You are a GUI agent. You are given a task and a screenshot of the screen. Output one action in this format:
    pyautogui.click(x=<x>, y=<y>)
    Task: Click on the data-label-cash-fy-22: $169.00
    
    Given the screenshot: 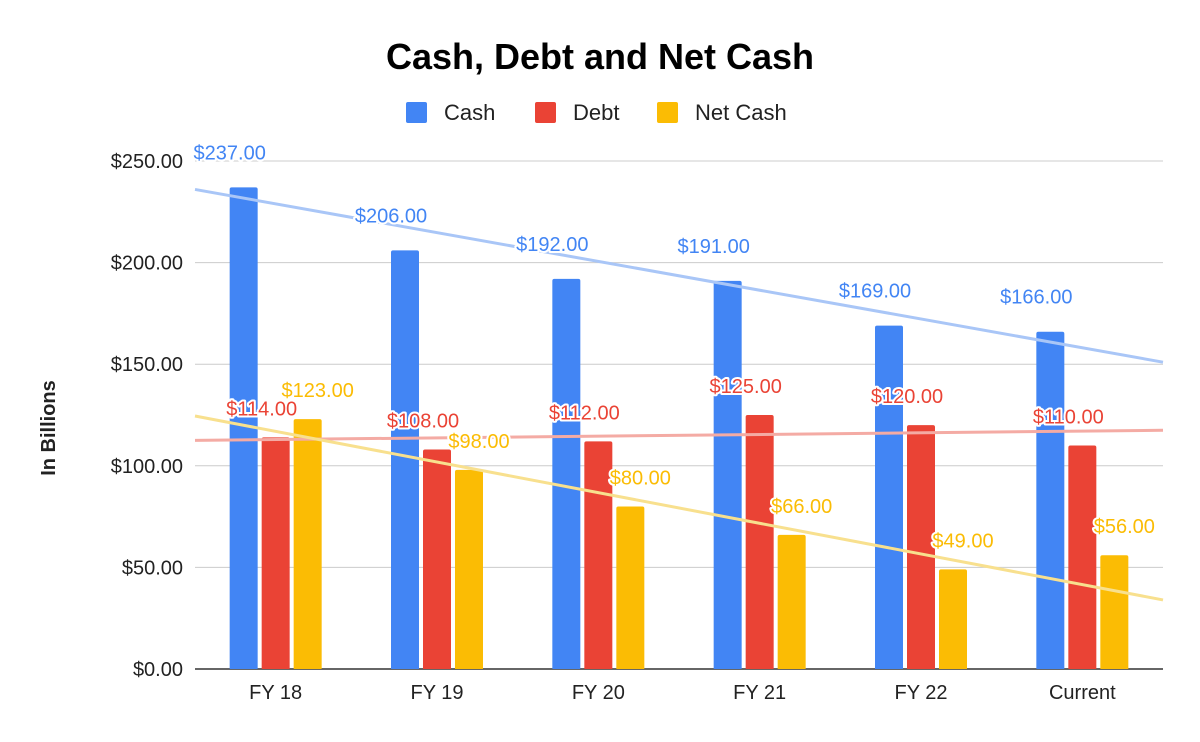 What is the action you would take?
    pyautogui.click(x=875, y=292)
    